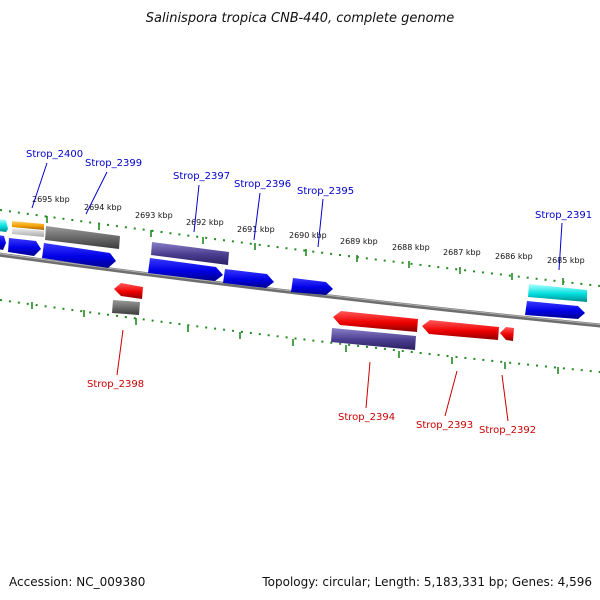  I want to click on label-strop-2393: Strop_2393, so click(444, 425).